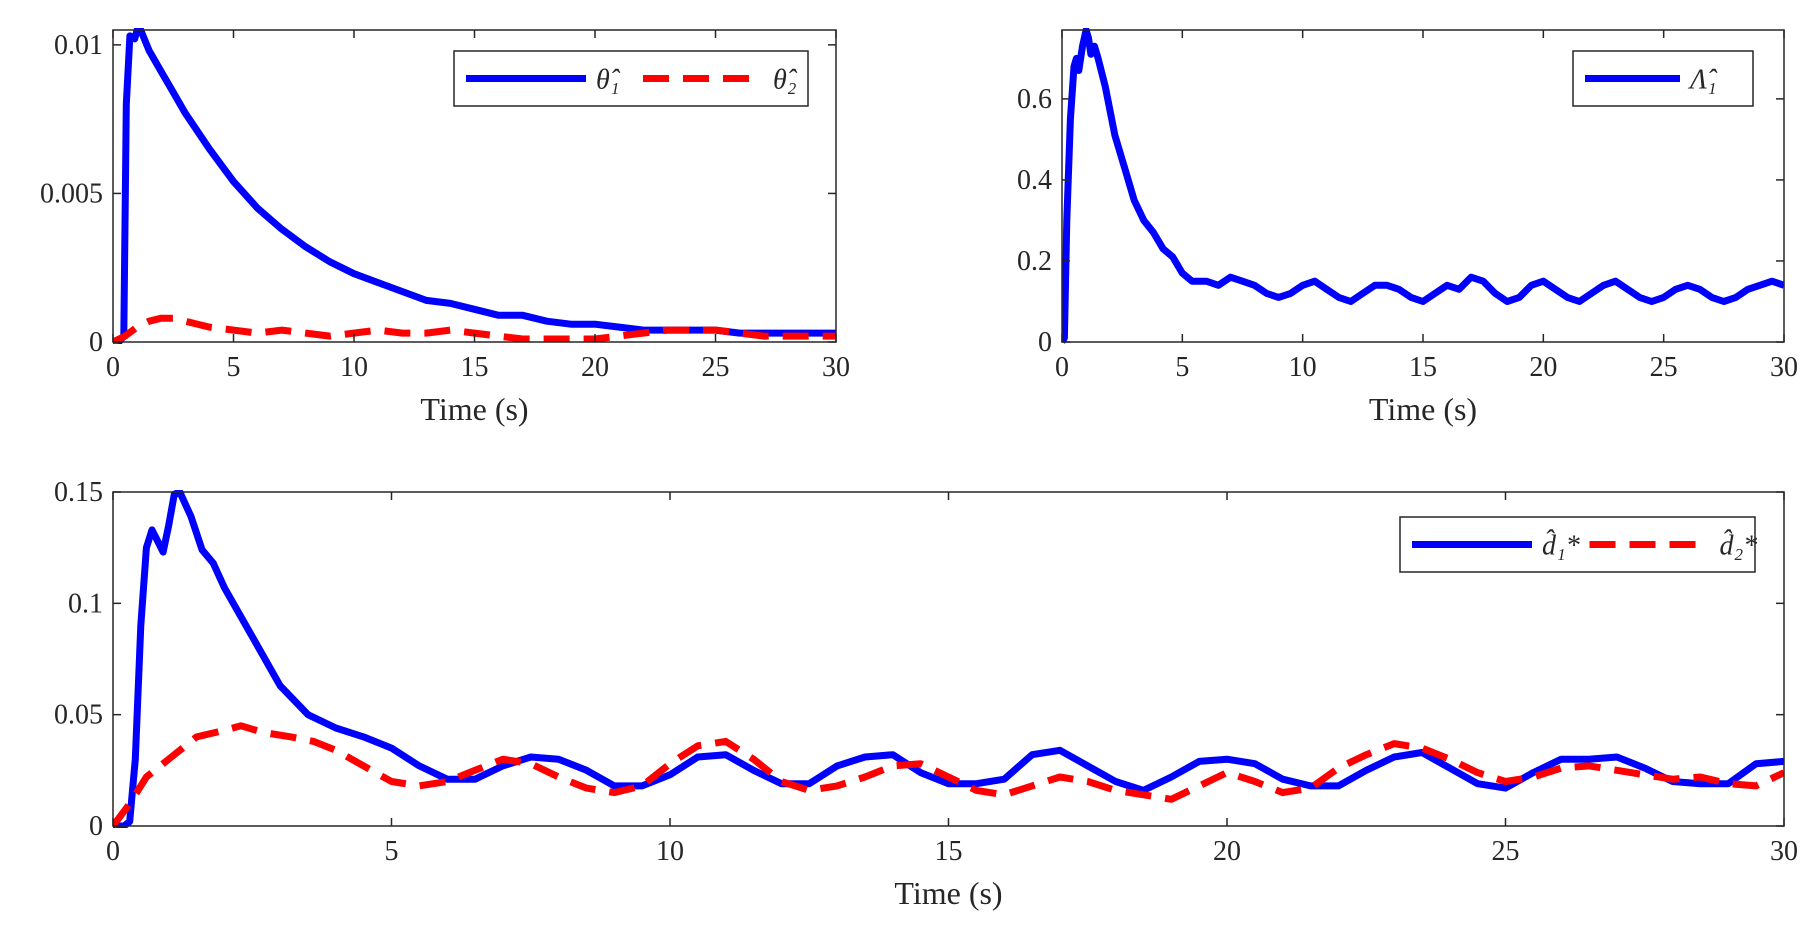 This screenshot has width=1814, height=935. What do you see at coordinates (785, 80) in the screenshot?
I see `legend-label-2: θ̂₂` at bounding box center [785, 80].